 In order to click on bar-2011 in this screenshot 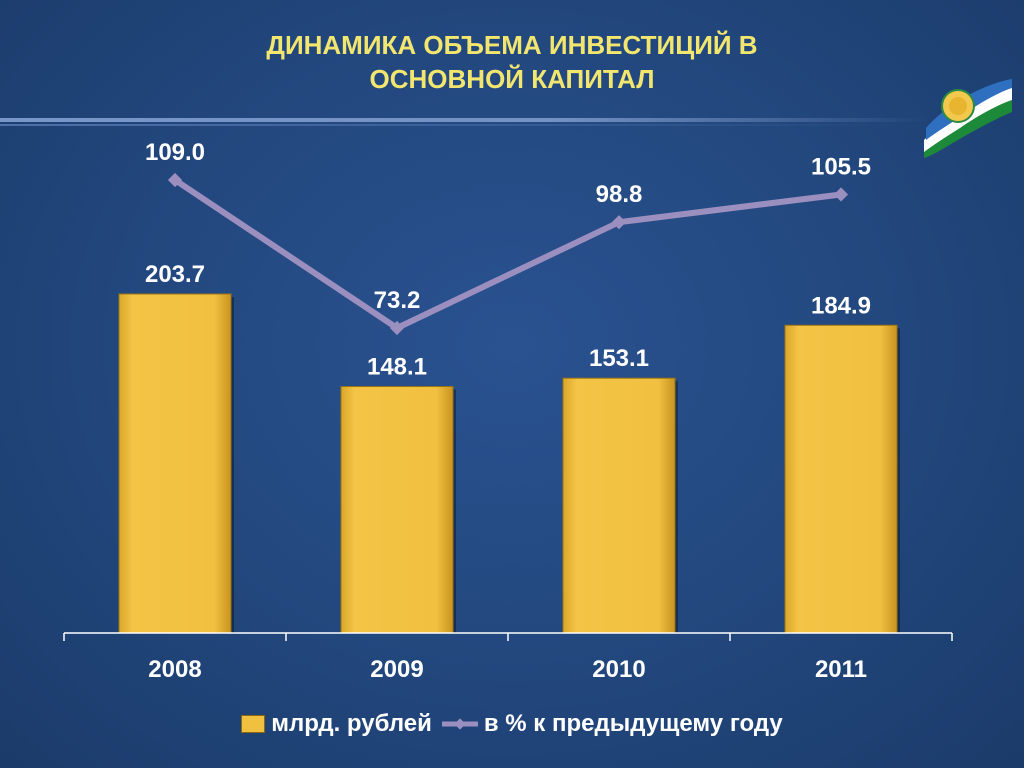, I will do `click(841, 479)`.